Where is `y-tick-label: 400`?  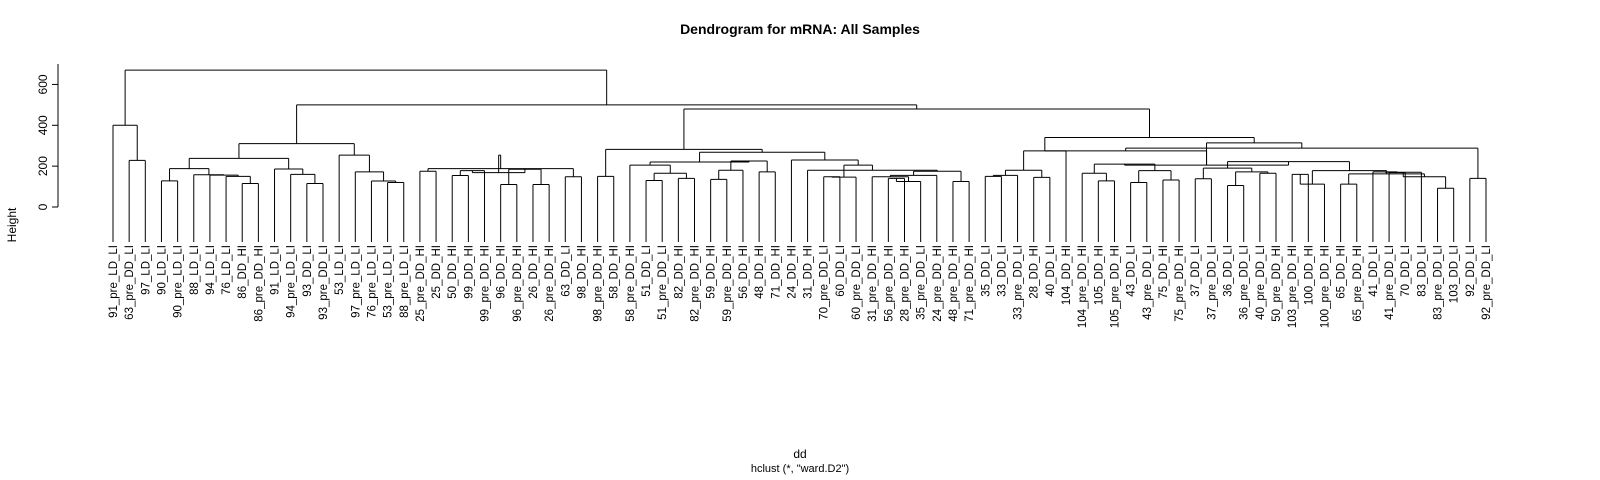
y-tick-label: 400 is located at coordinates (43, 125).